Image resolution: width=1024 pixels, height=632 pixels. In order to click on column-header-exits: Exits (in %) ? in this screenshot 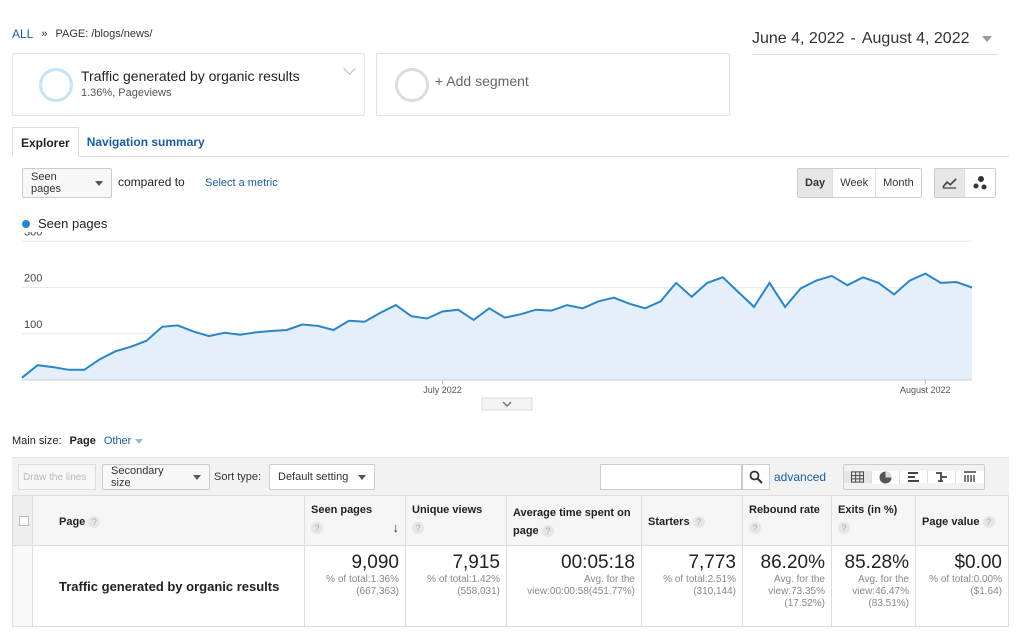, I will do `click(874, 521)`.